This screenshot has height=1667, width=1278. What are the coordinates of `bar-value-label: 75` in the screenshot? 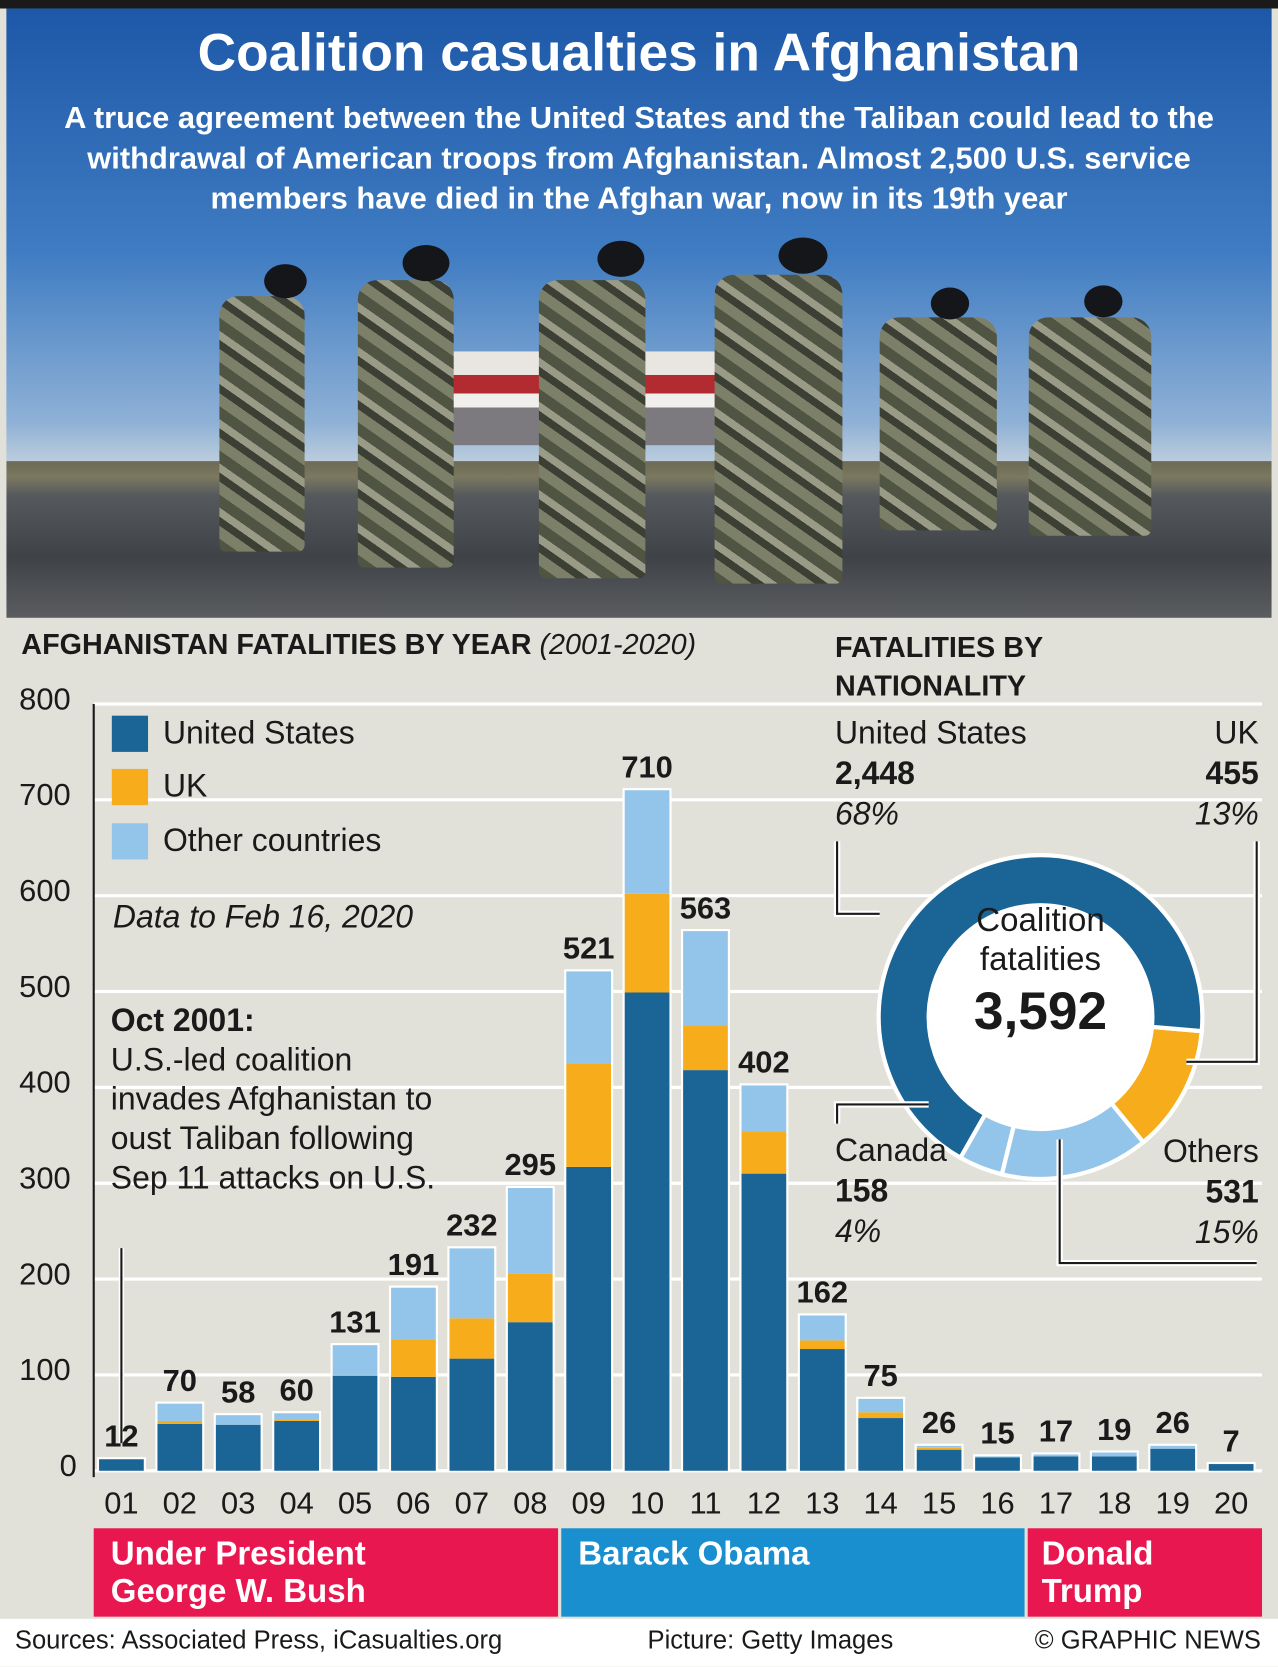 It's located at (881, 1375).